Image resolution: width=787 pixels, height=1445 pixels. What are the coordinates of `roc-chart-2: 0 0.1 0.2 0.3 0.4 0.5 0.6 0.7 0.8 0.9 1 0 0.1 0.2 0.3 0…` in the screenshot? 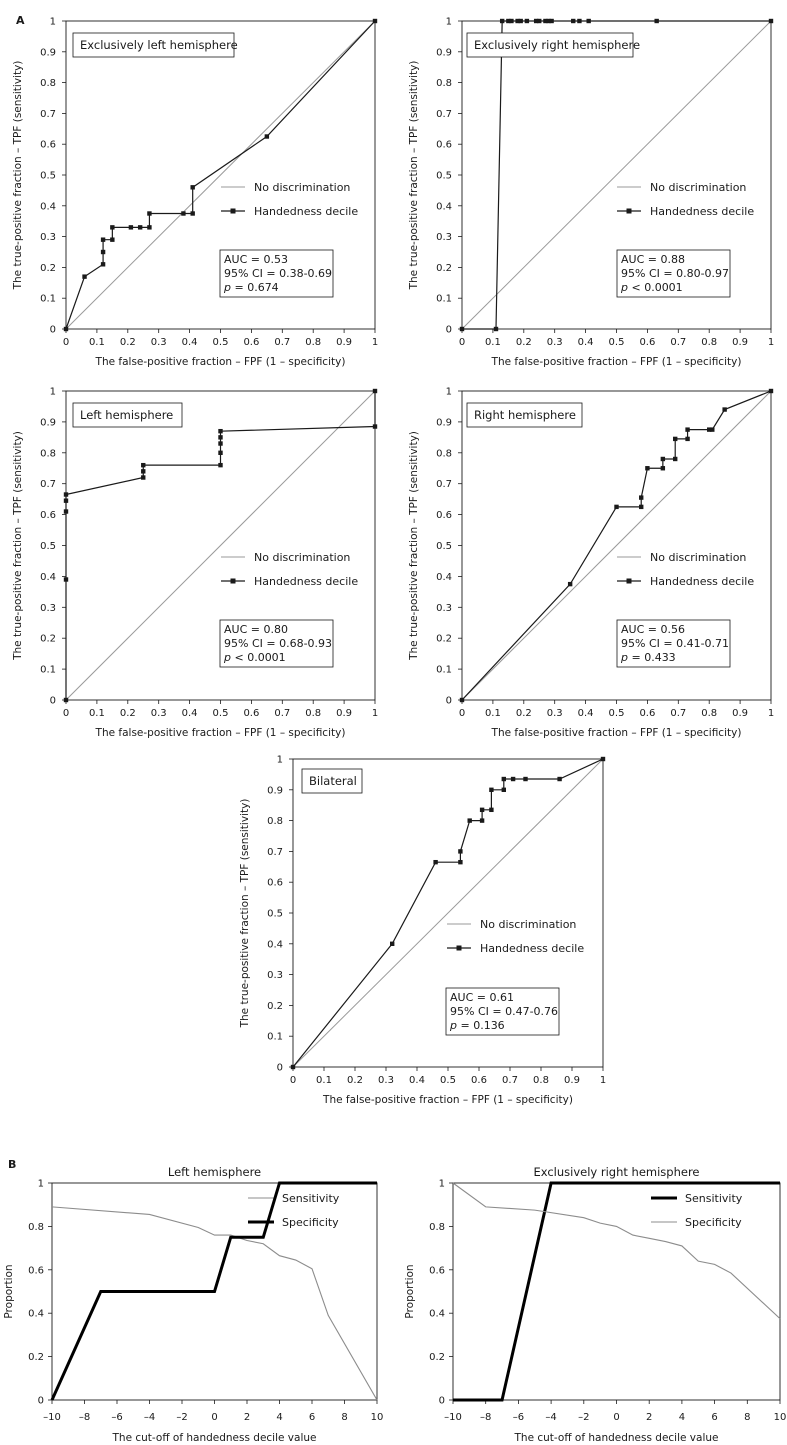 It's located at (591, 193).